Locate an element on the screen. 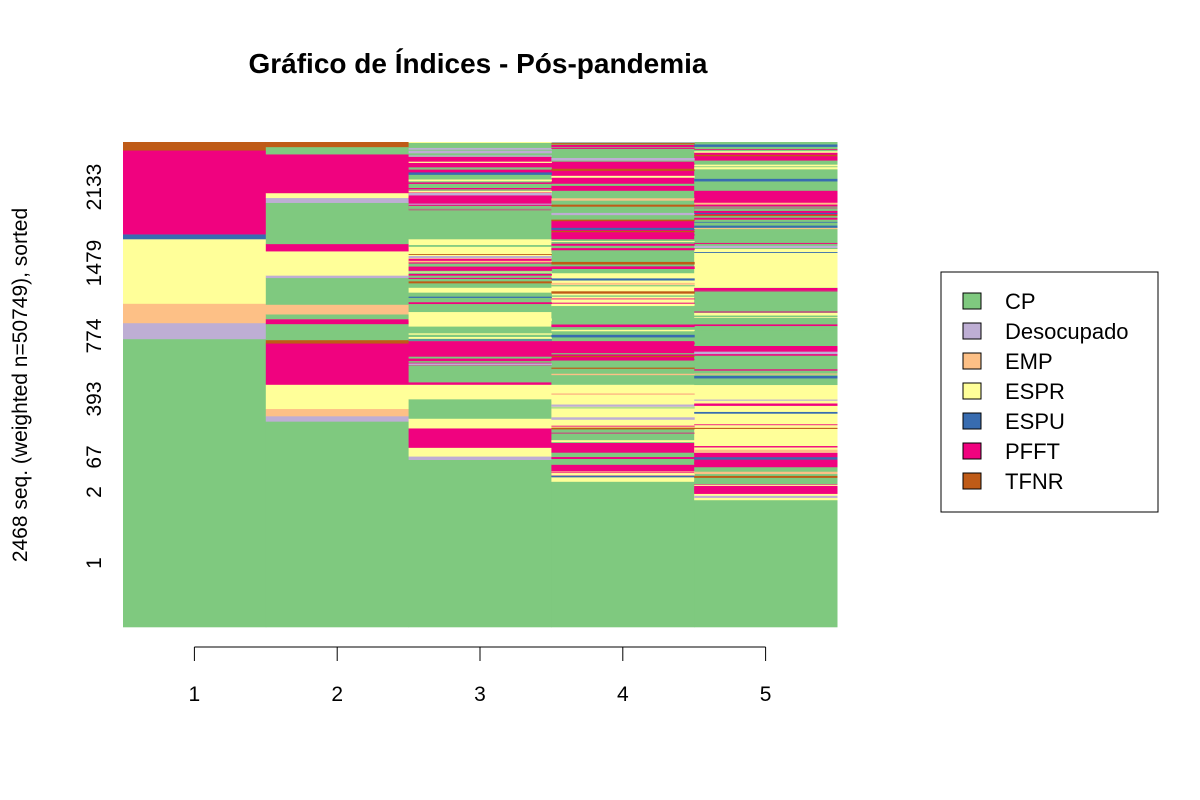 This screenshot has width=1200, height=800. stripe-t3-espu is located at coordinates (480, 173).